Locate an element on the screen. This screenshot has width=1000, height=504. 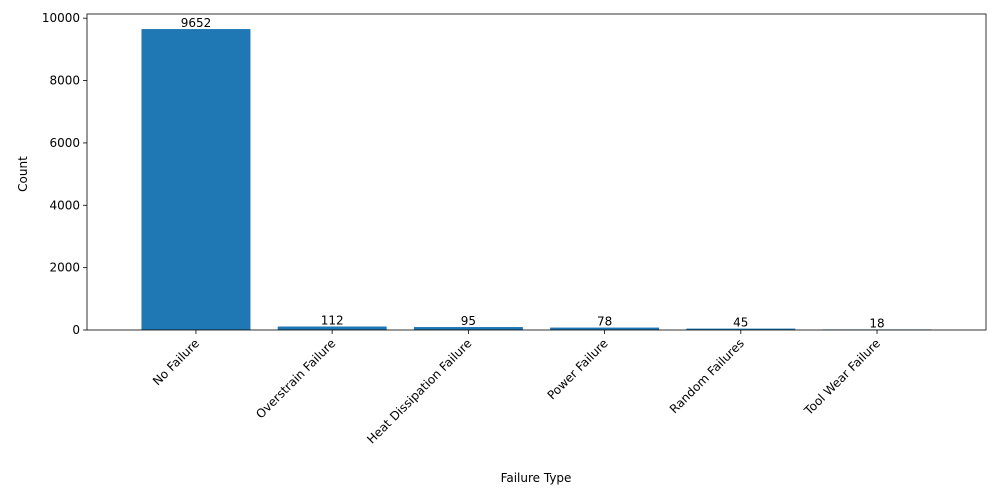
y-axis-label: Count is located at coordinates (23, 174).